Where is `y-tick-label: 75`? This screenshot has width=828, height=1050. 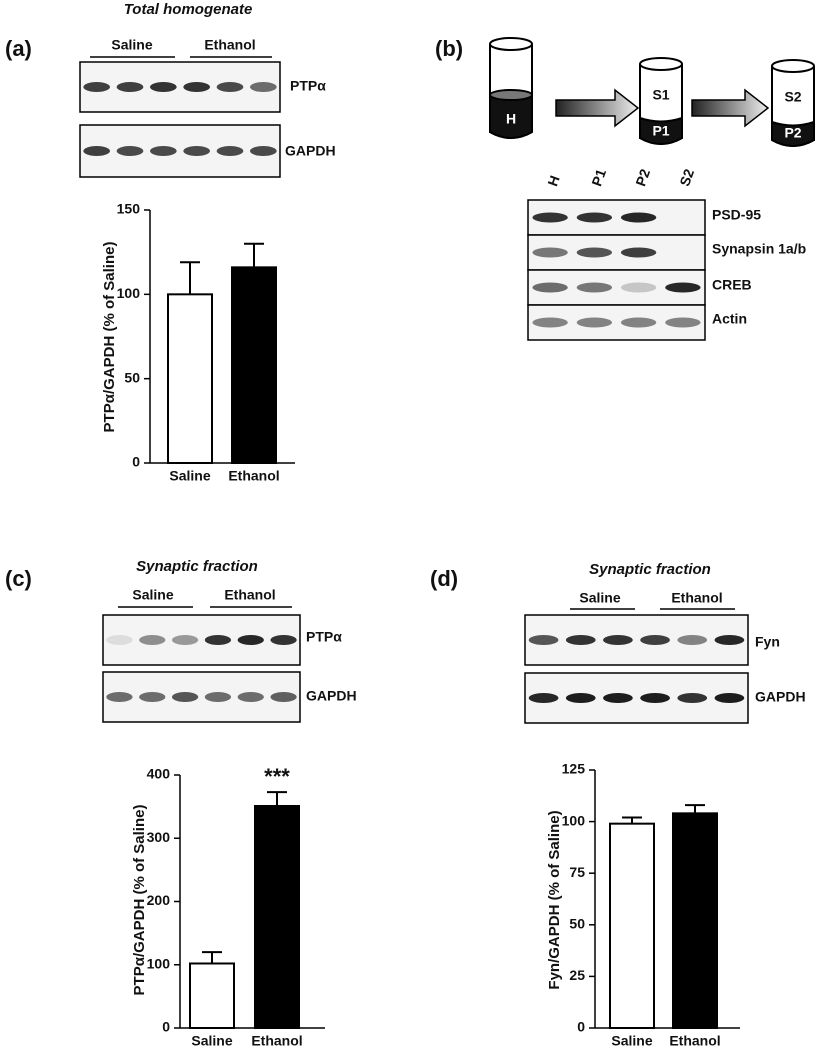 y-tick-label: 75 is located at coordinates (577, 872).